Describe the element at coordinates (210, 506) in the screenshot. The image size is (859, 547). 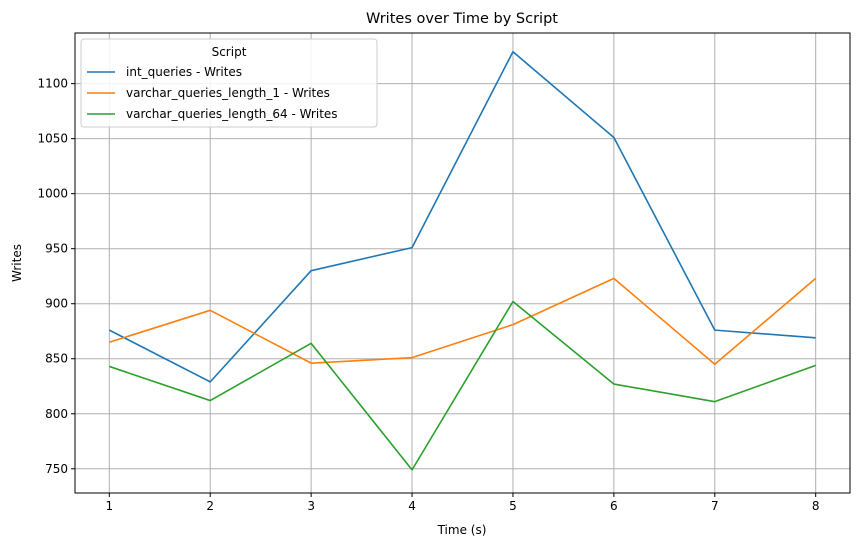
I see `x-tick-label: 2` at that location.